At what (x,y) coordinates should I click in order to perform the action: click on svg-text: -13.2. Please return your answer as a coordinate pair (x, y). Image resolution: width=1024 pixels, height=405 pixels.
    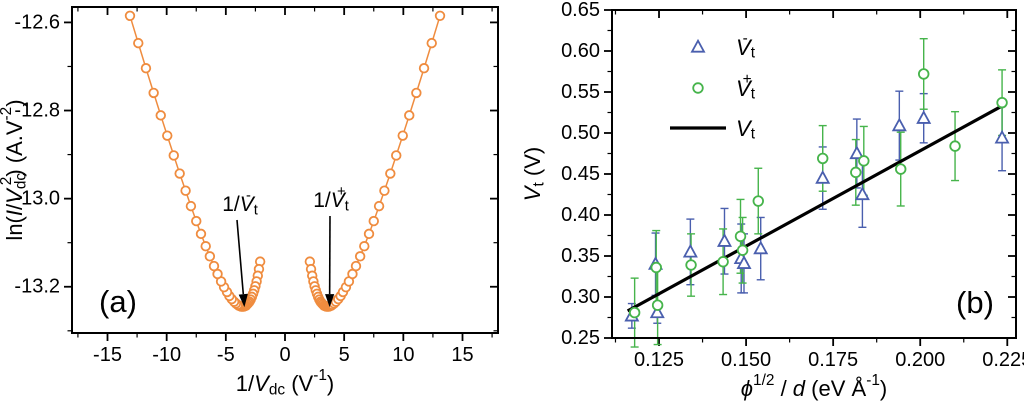
    Looking at the image, I should click on (37, 287).